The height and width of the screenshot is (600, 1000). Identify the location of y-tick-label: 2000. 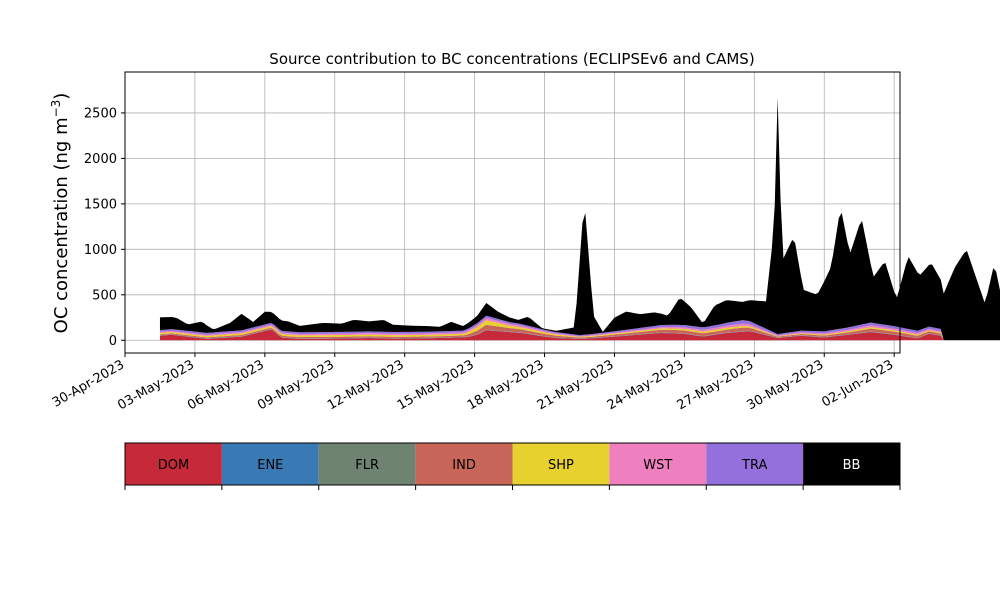
(100, 159).